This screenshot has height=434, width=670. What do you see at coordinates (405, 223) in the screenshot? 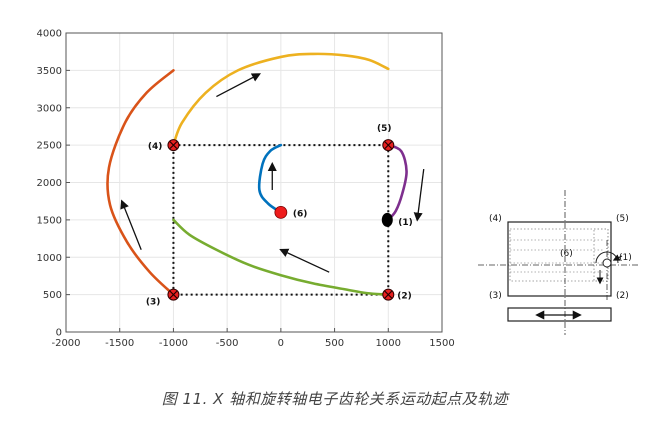
I see `point-label: (1)` at bounding box center [405, 223].